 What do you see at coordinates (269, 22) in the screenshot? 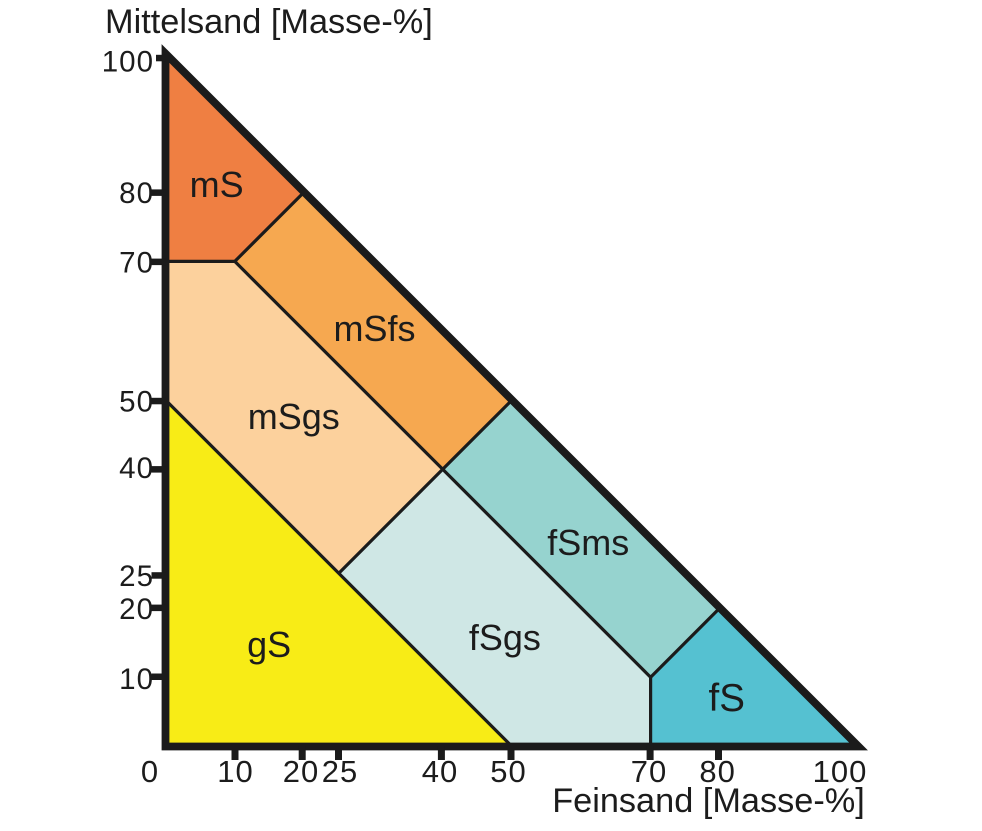
I see `svg-text: Mittelsand [Masse-%]` at bounding box center [269, 22].